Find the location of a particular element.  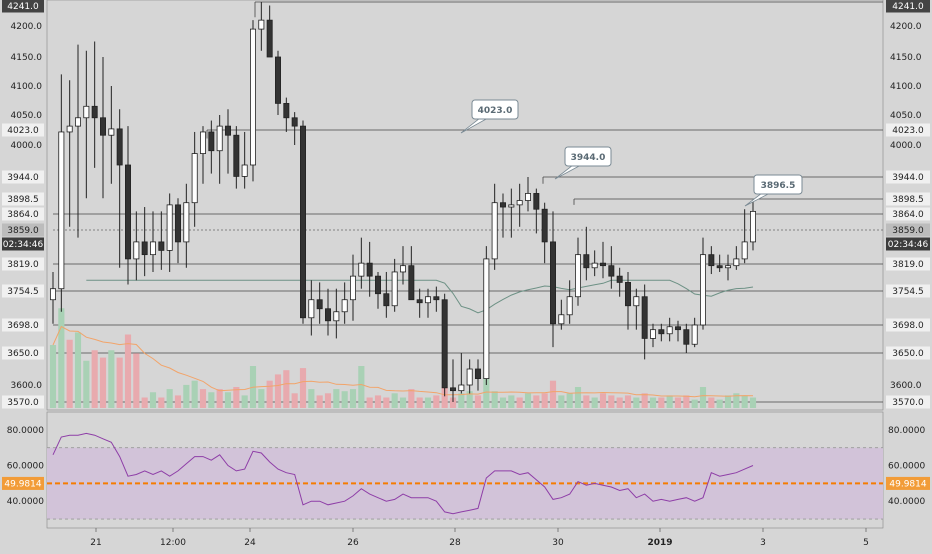

time-tick-label: 26 is located at coordinates (353, 543).